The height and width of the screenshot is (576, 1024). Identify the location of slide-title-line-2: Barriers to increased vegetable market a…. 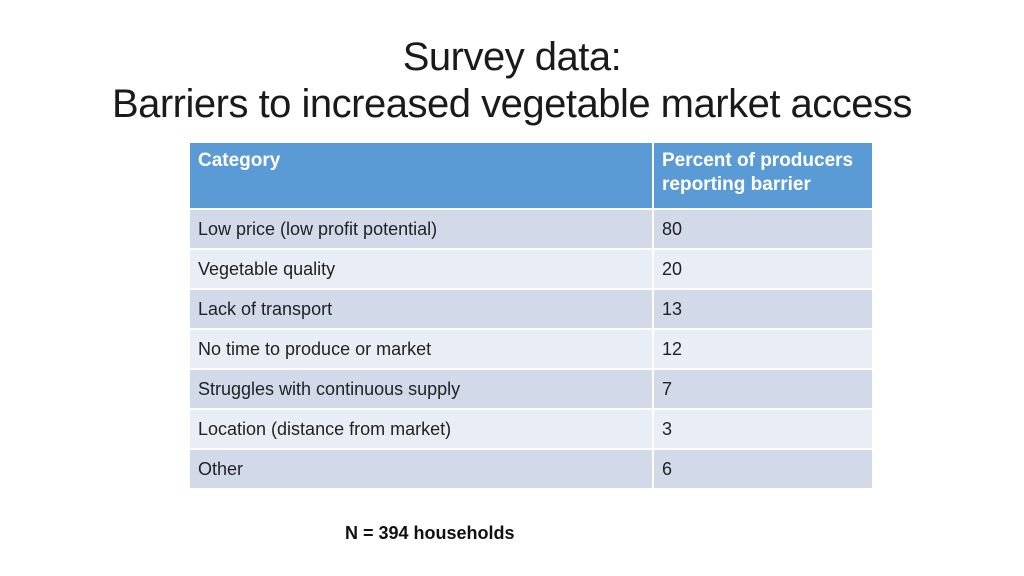
(512, 104).